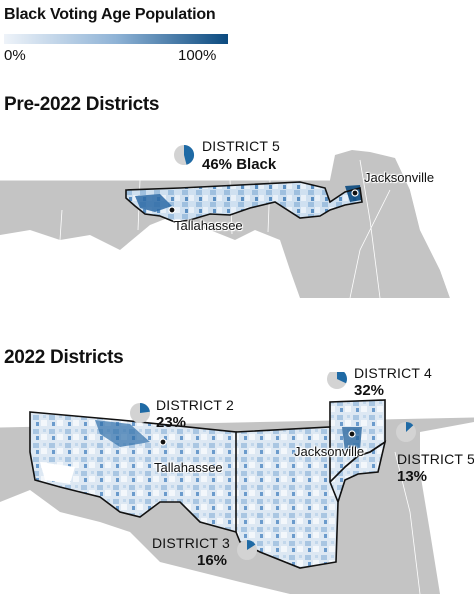 The width and height of the screenshot is (474, 594). I want to click on district-2-pie, so click(140, 413).